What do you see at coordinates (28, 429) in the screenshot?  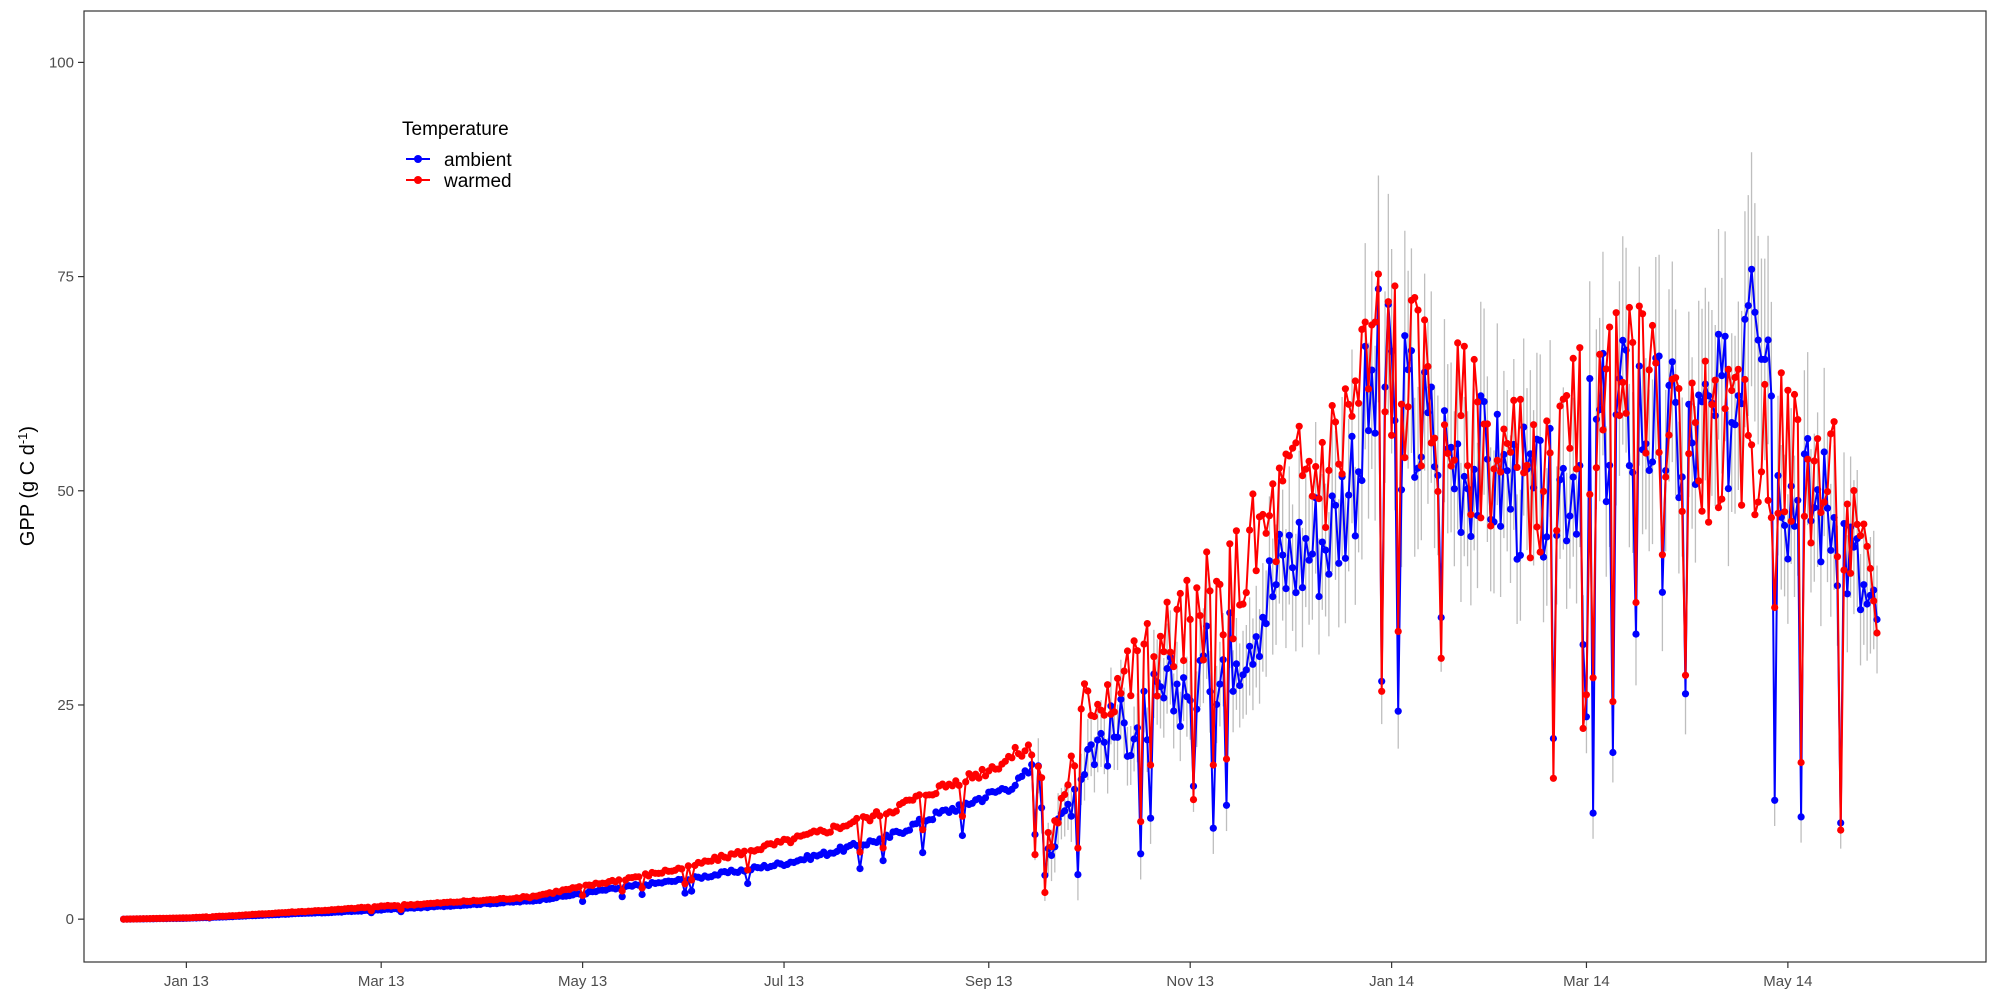 I see `y-axis-title-close: )` at bounding box center [28, 429].